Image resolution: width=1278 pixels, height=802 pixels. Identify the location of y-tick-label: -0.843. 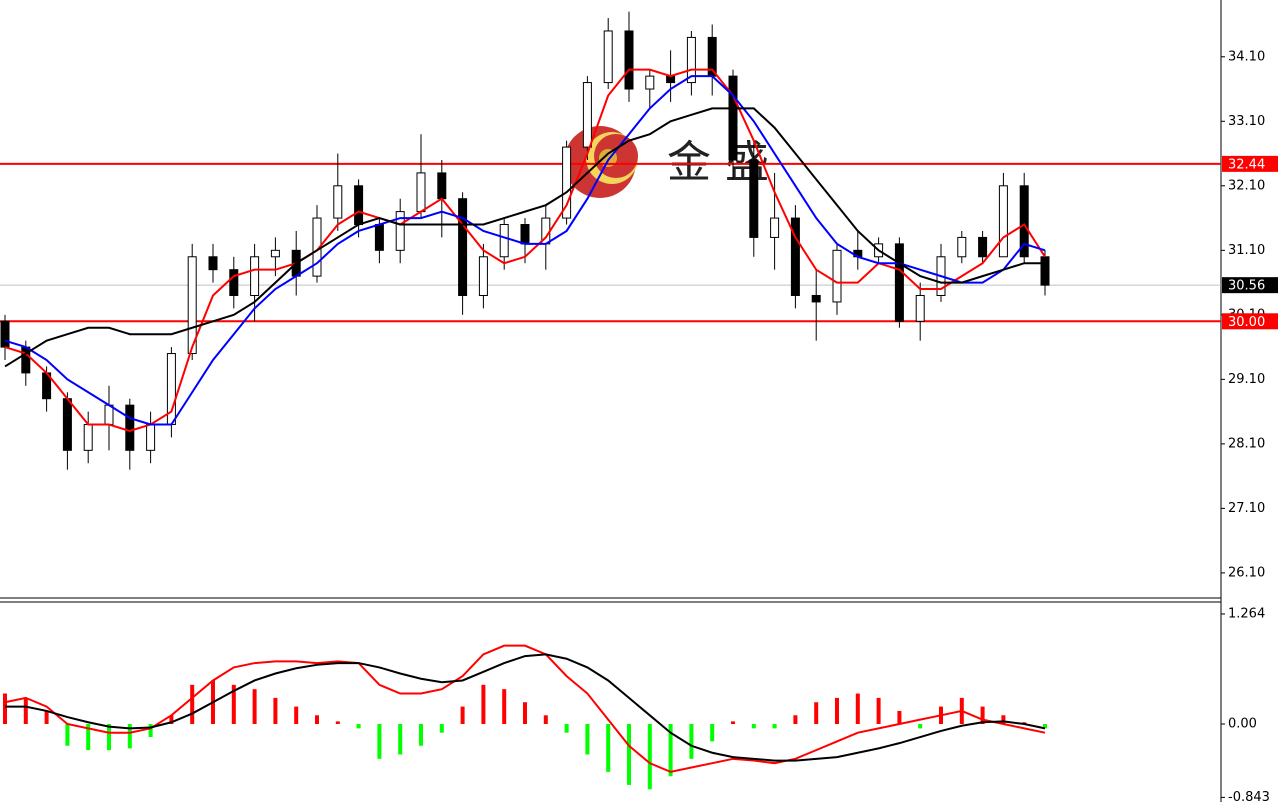
(1249, 796).